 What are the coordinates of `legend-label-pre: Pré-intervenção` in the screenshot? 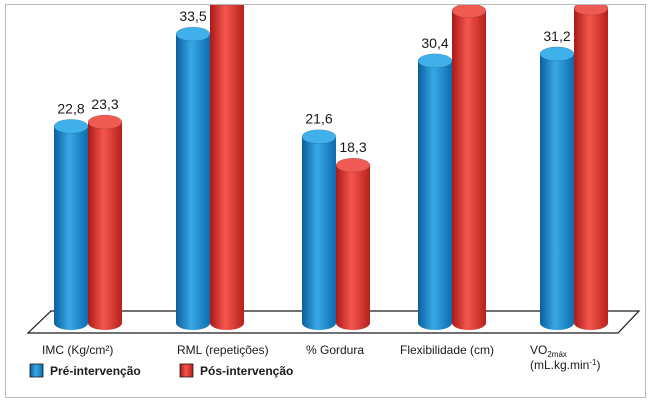 It's located at (95, 371).